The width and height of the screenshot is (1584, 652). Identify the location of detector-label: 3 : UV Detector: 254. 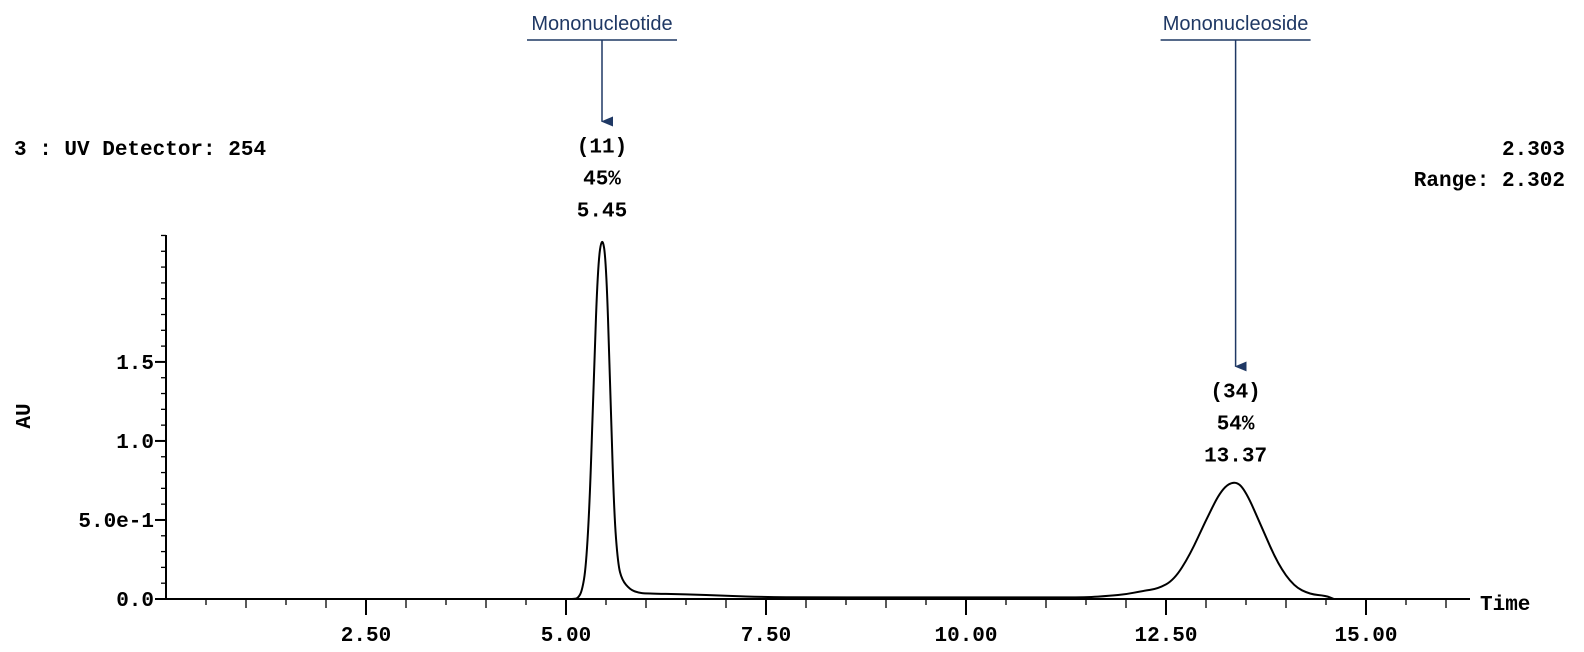
(140, 150).